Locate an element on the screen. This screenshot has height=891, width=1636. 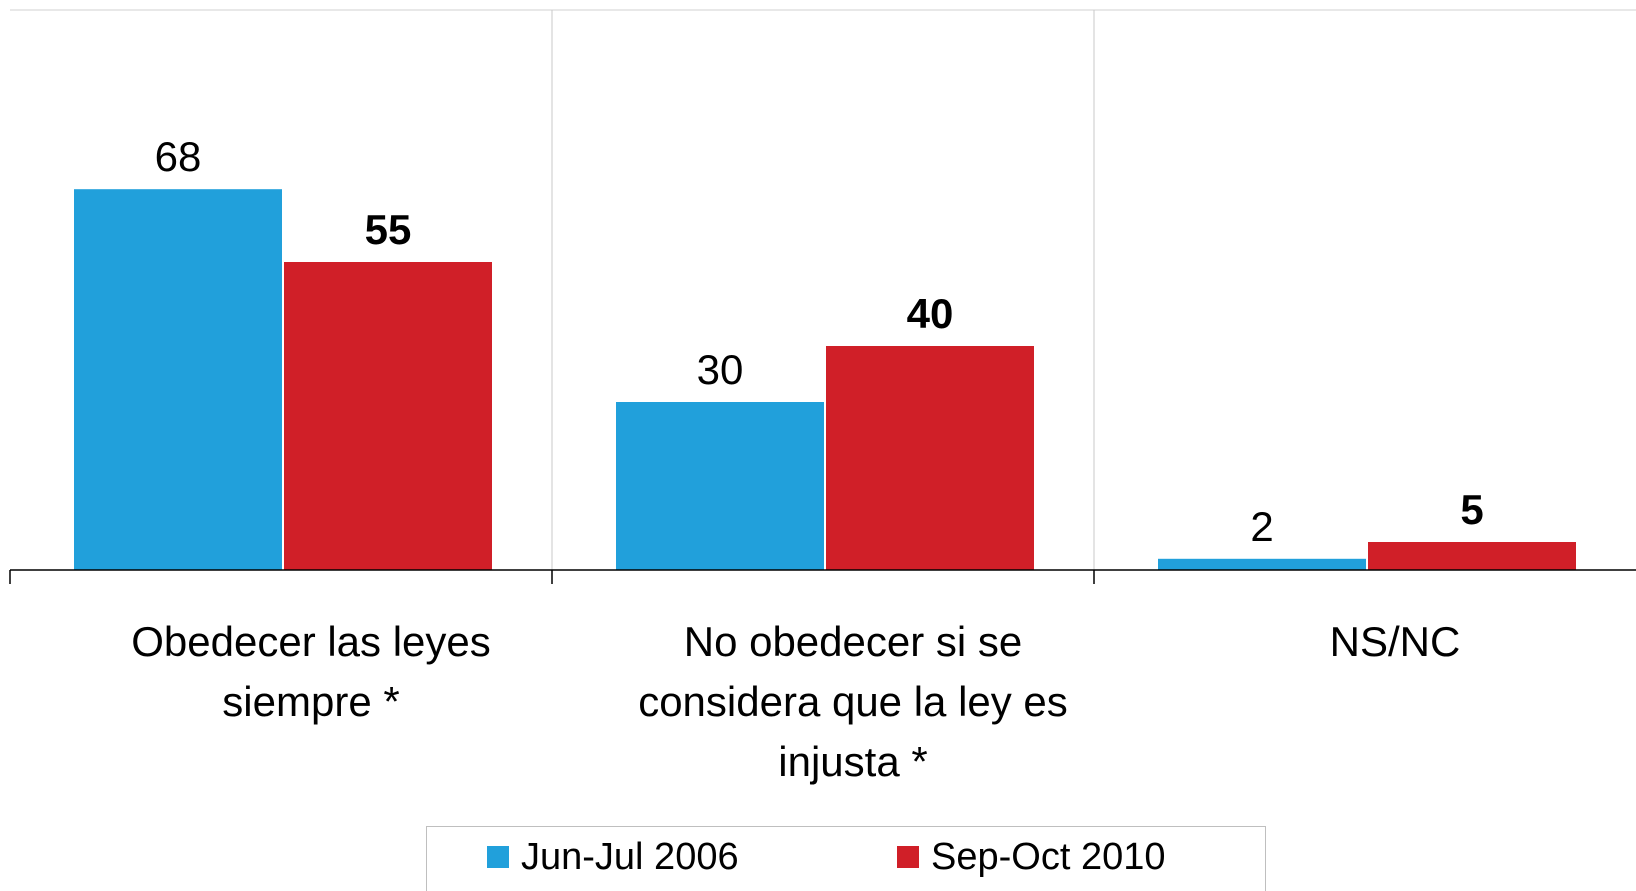
value-label: 2 is located at coordinates (1261, 526).